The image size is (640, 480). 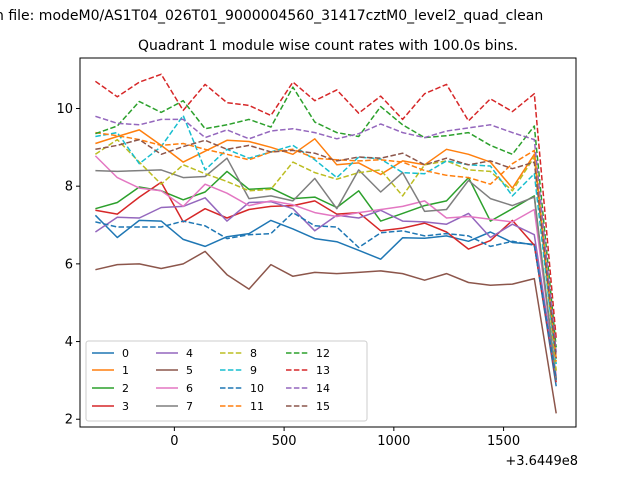 I want to click on x-tick-label: 1500, so click(x=503, y=441).